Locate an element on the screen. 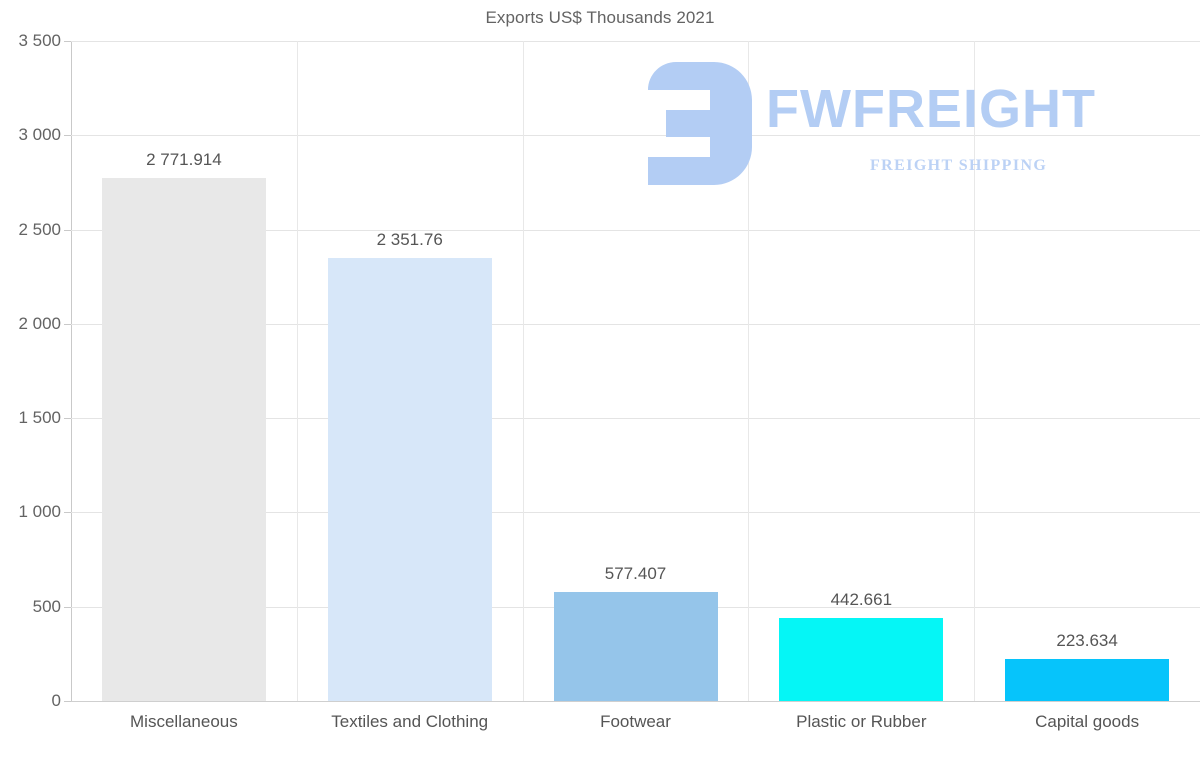 The image size is (1200, 763). bar-value-label: 223.634 is located at coordinates (1087, 640).